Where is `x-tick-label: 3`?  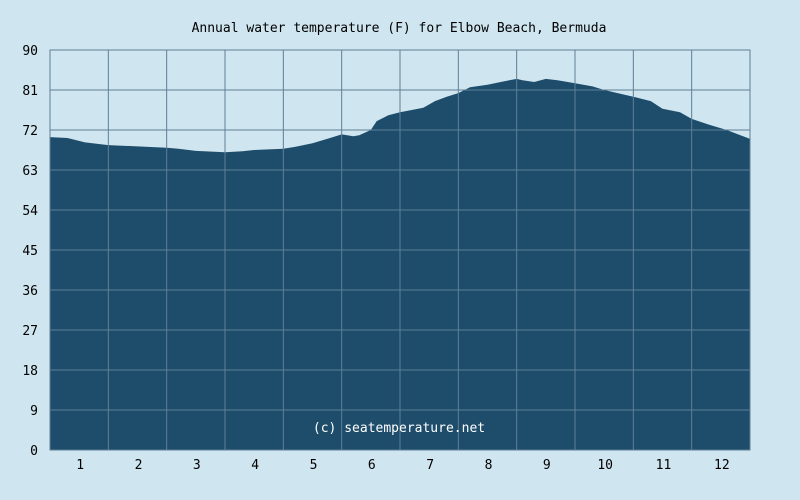
x-tick-label: 3 is located at coordinates (197, 465).